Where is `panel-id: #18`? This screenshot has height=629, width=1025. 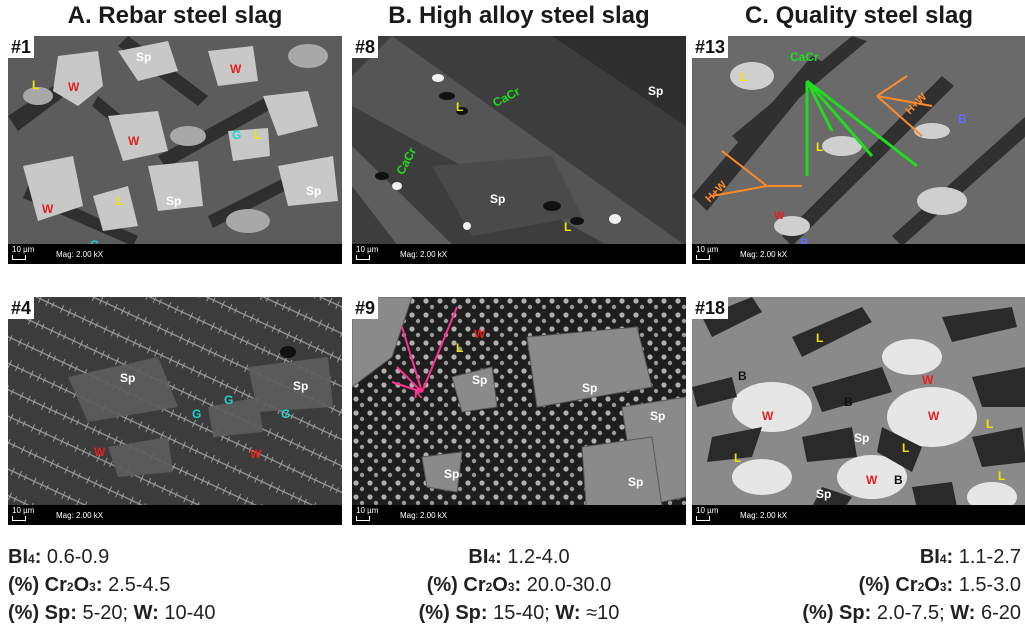 panel-id: #18 is located at coordinates (710, 308).